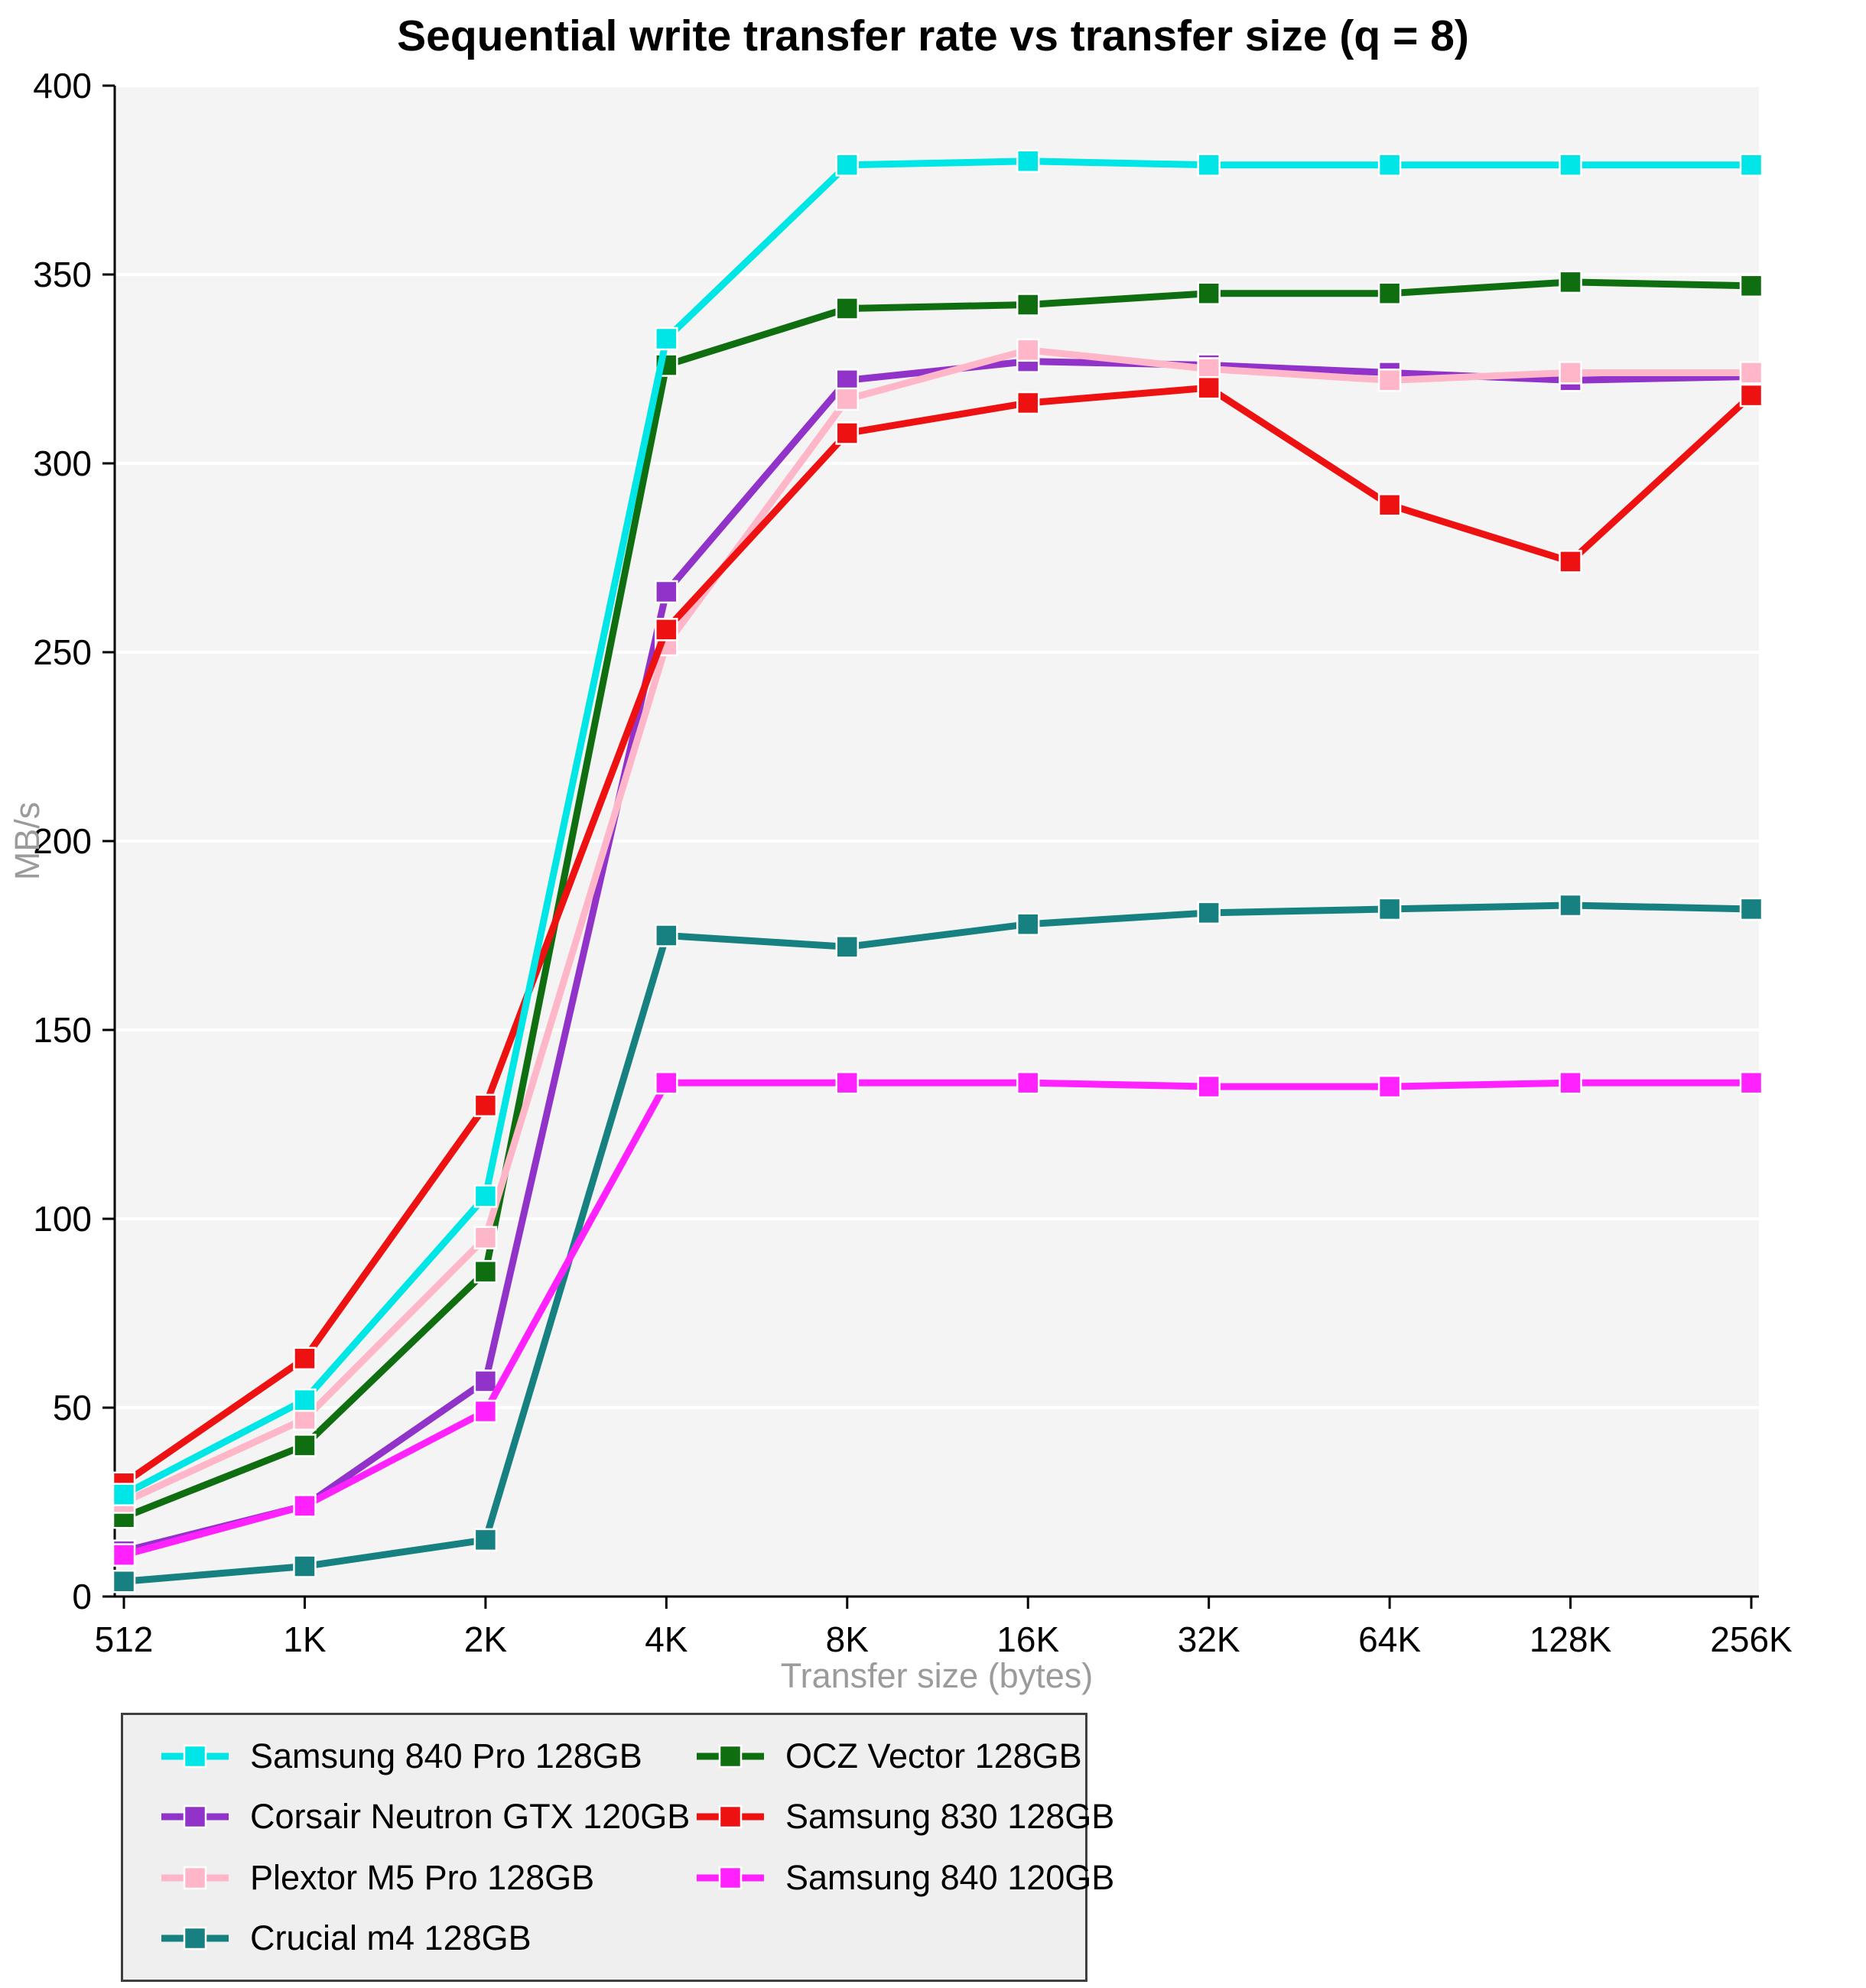  Describe the element at coordinates (62, 1030) in the screenshot. I see `y-tick-label: 150` at that location.